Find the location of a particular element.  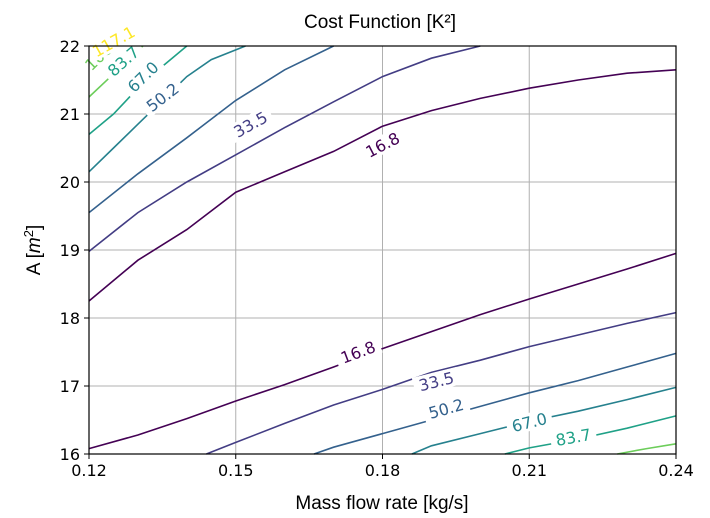

contour-label: 16.8 is located at coordinates (358, 352).